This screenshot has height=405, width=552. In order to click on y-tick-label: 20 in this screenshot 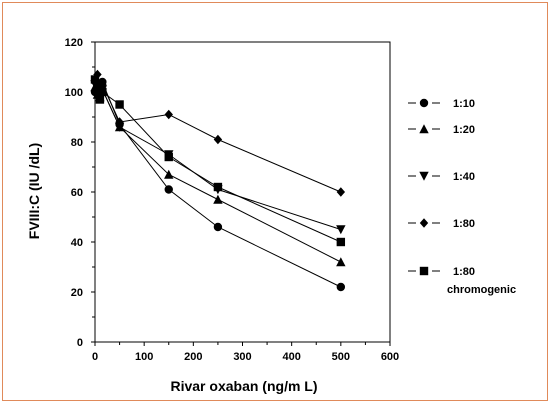, I will do `click(77, 293)`.